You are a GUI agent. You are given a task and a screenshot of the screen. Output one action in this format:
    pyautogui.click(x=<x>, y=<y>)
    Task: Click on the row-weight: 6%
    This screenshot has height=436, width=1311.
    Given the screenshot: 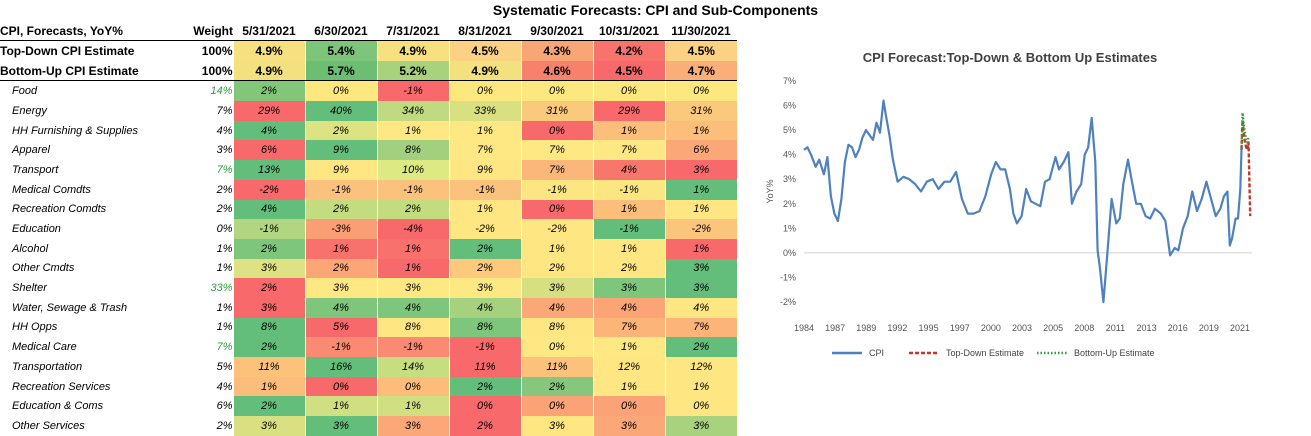 What is the action you would take?
    pyautogui.click(x=224, y=406)
    